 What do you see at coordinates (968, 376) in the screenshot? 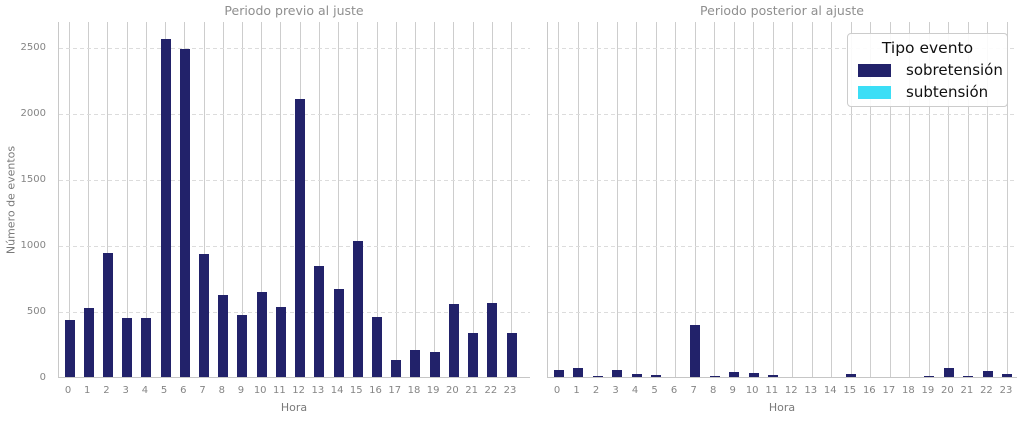
I see `bar-sobretensión-hora-21` at bounding box center [968, 376].